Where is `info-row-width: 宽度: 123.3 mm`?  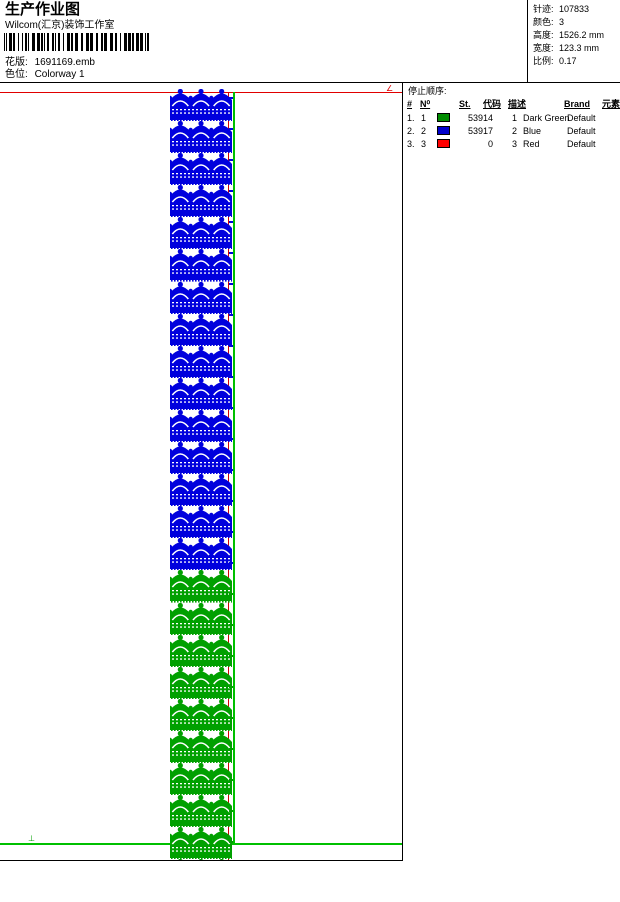 info-row-width: 宽度: 123.3 mm is located at coordinates (566, 48).